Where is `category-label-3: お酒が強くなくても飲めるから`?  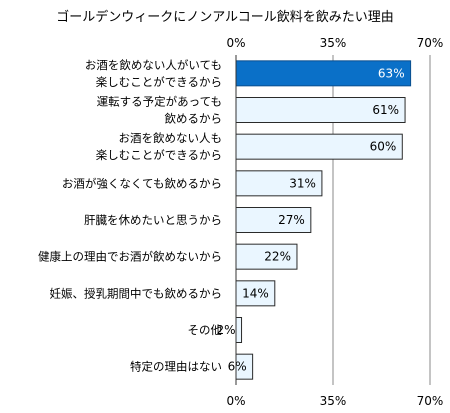 category-label-3: お酒が強くなくても飲めるから is located at coordinates (142, 183).